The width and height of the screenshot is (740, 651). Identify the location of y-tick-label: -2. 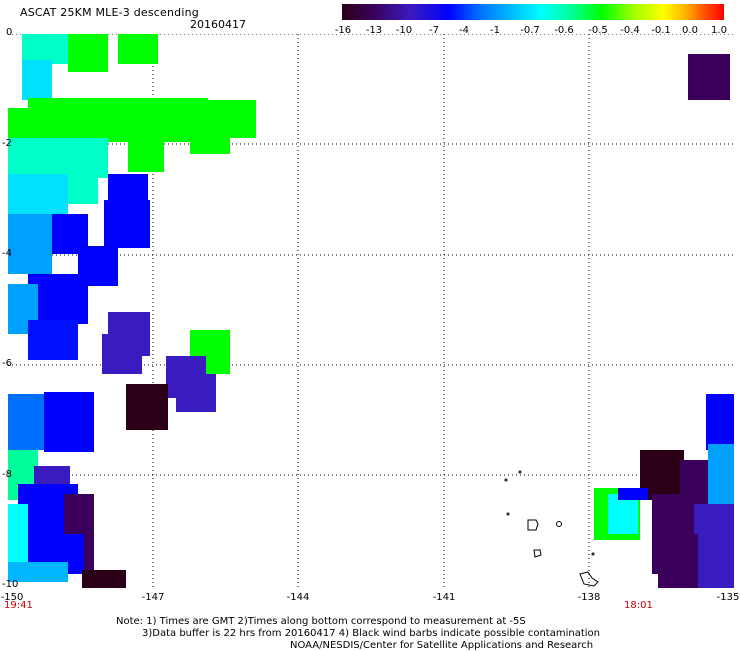
(7, 143).